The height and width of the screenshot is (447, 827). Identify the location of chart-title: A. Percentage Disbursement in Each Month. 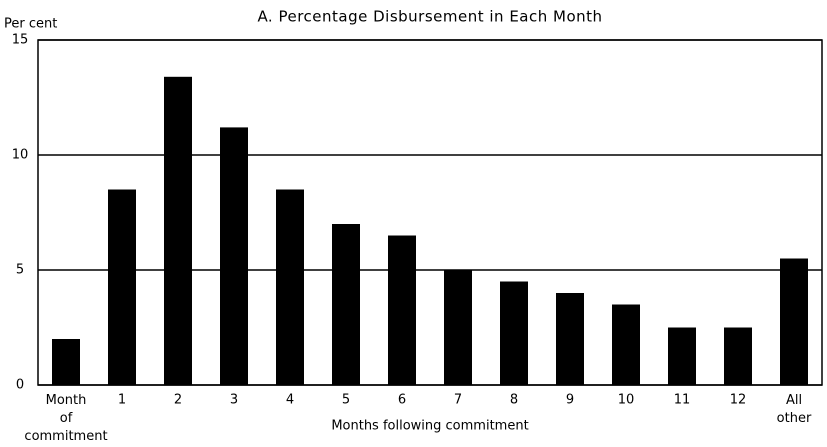
(429, 17).